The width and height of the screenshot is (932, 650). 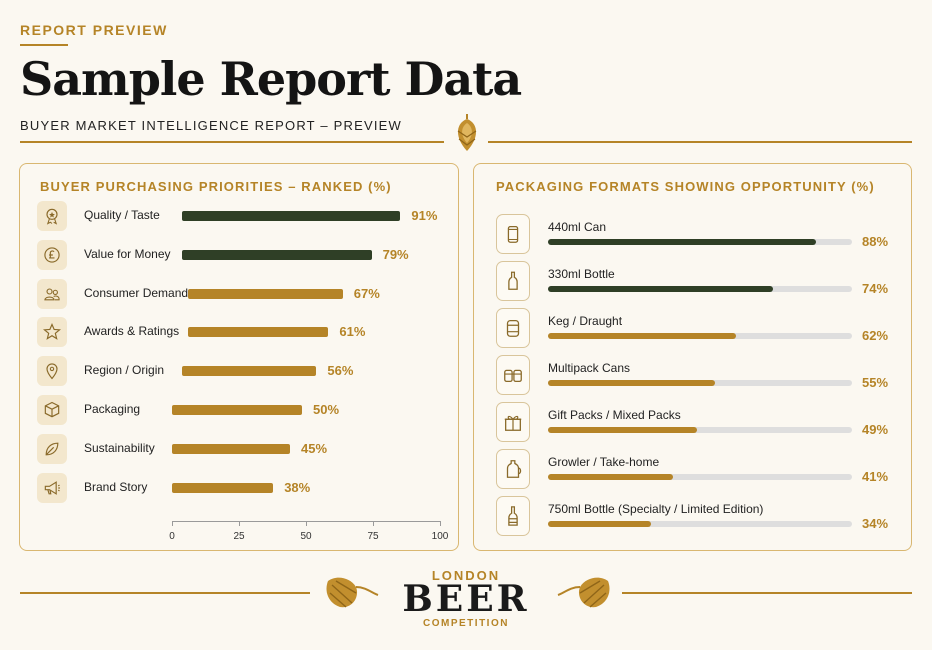 I want to click on hop-icon-right, so click(x=583, y=592).